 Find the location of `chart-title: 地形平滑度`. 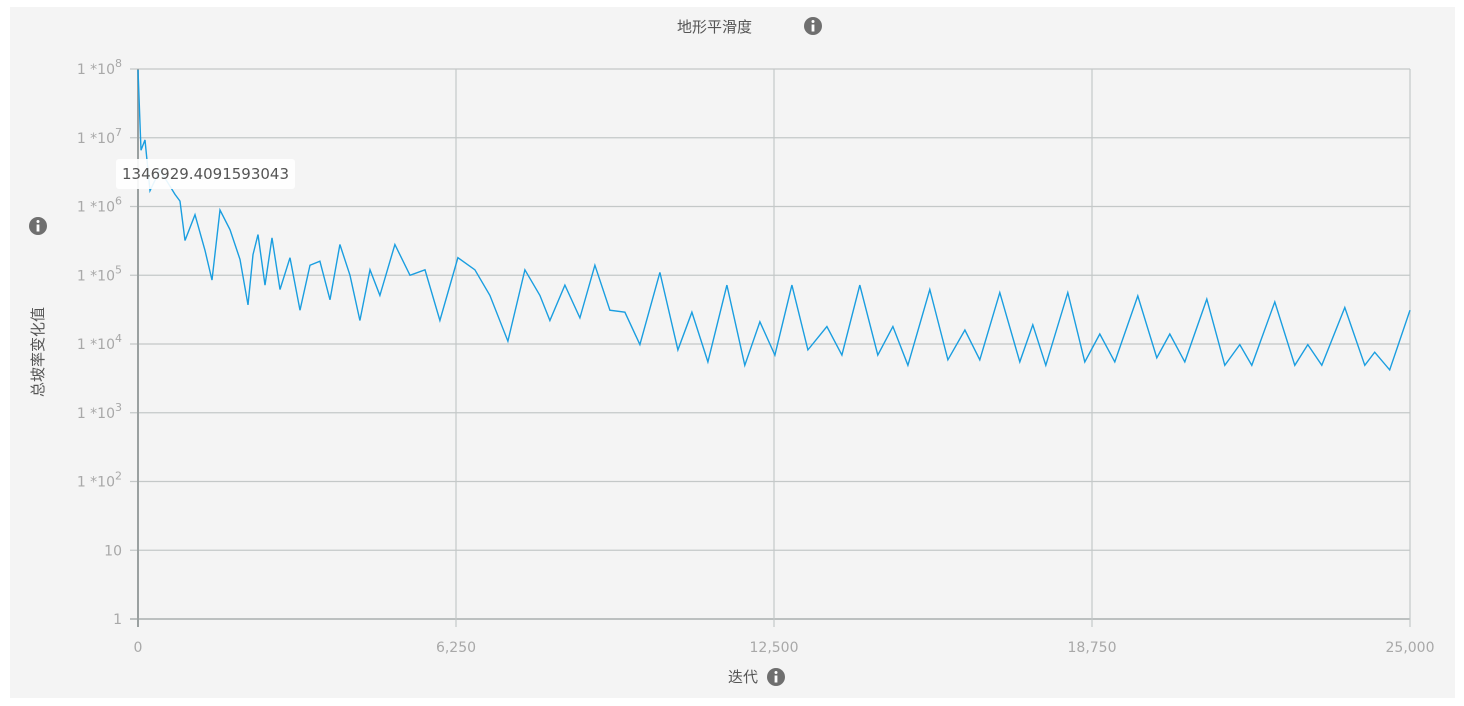

chart-title: 地形平滑度 is located at coordinates (749, 26).